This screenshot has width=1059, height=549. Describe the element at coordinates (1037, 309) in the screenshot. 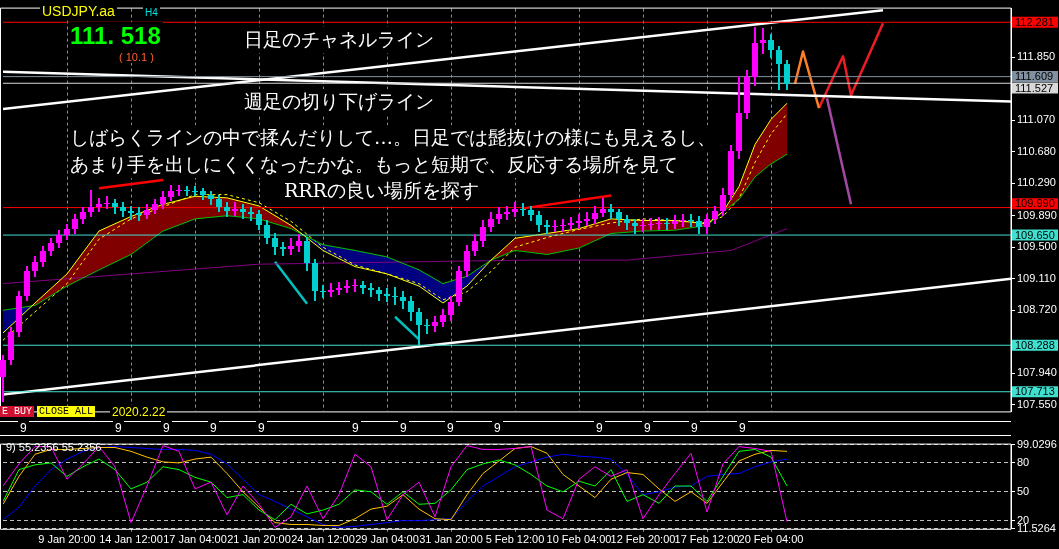

I see `y-tick-label: 108.720` at that location.